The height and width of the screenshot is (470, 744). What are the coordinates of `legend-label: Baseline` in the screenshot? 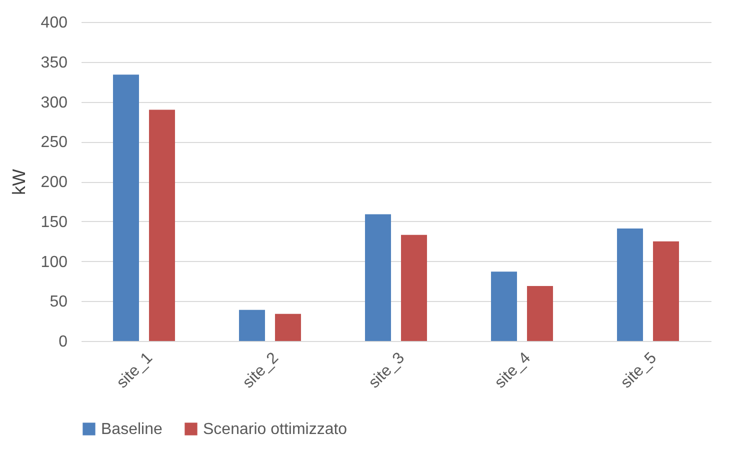 It's located at (131, 429).